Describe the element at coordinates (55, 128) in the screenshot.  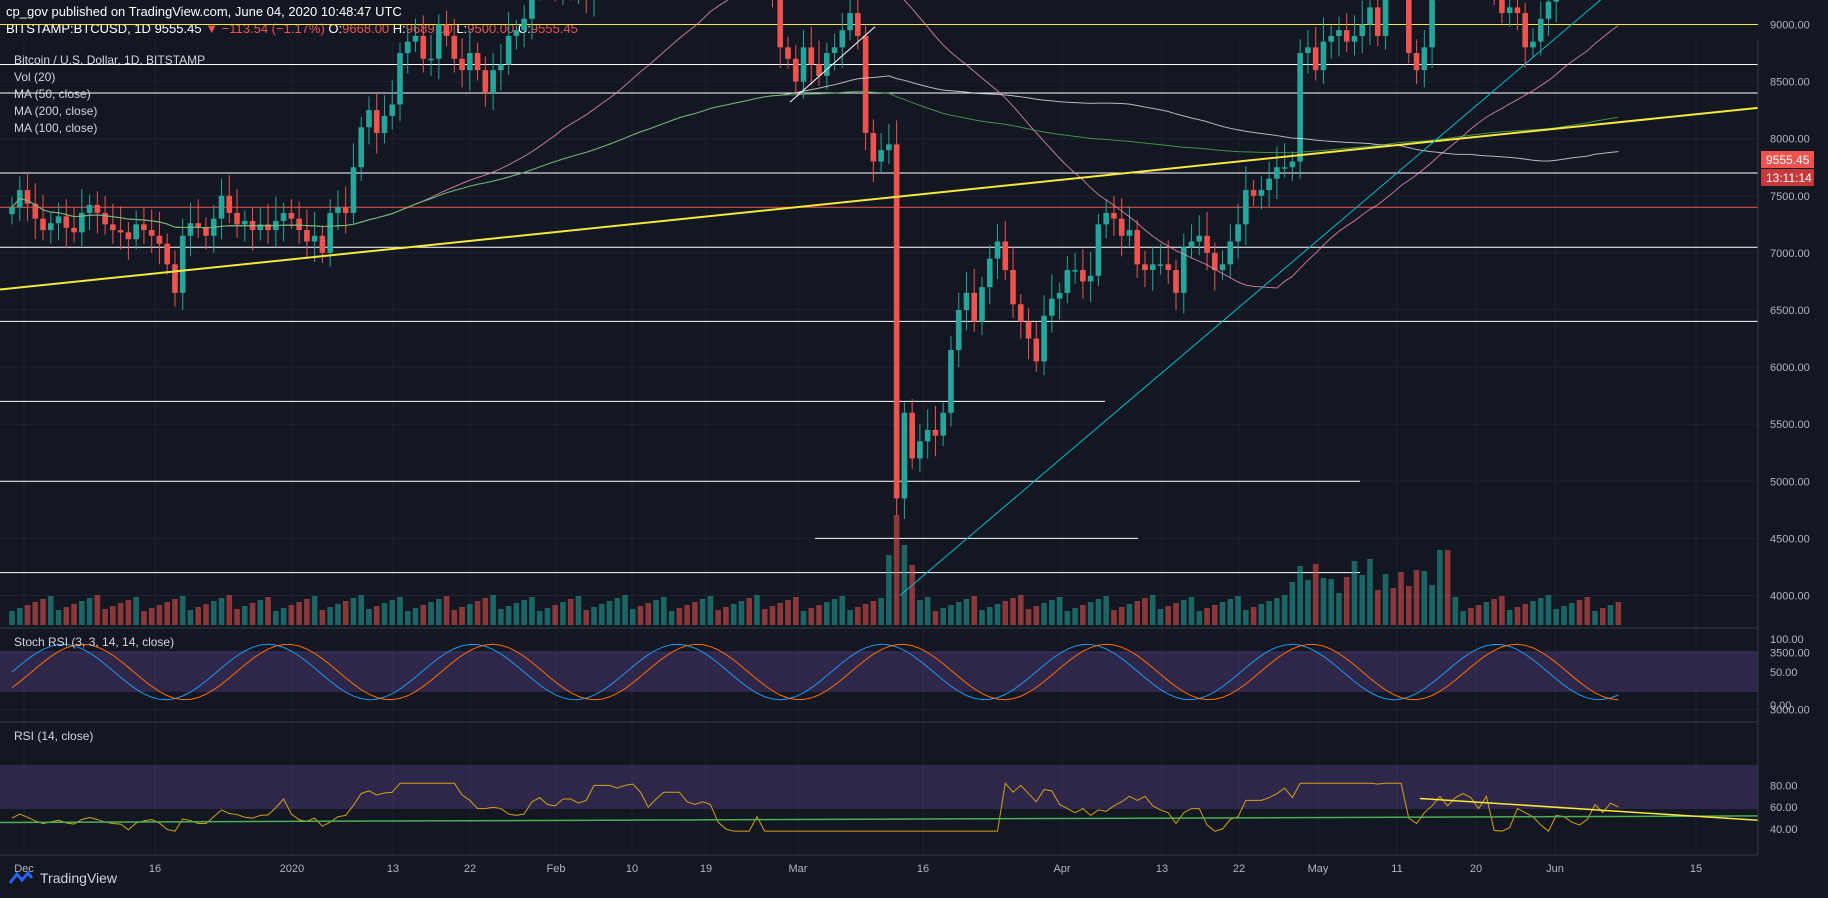
I see `legend-ma100: MA (100, close)` at that location.